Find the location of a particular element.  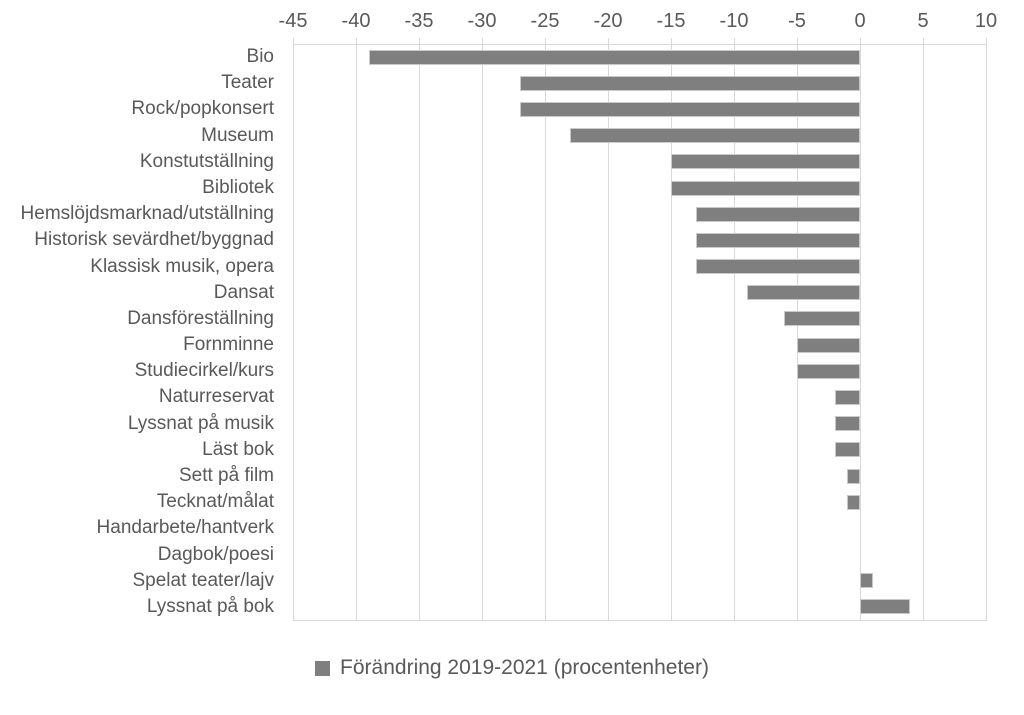

category-label: Spelat teater/lajv is located at coordinates (203, 580).